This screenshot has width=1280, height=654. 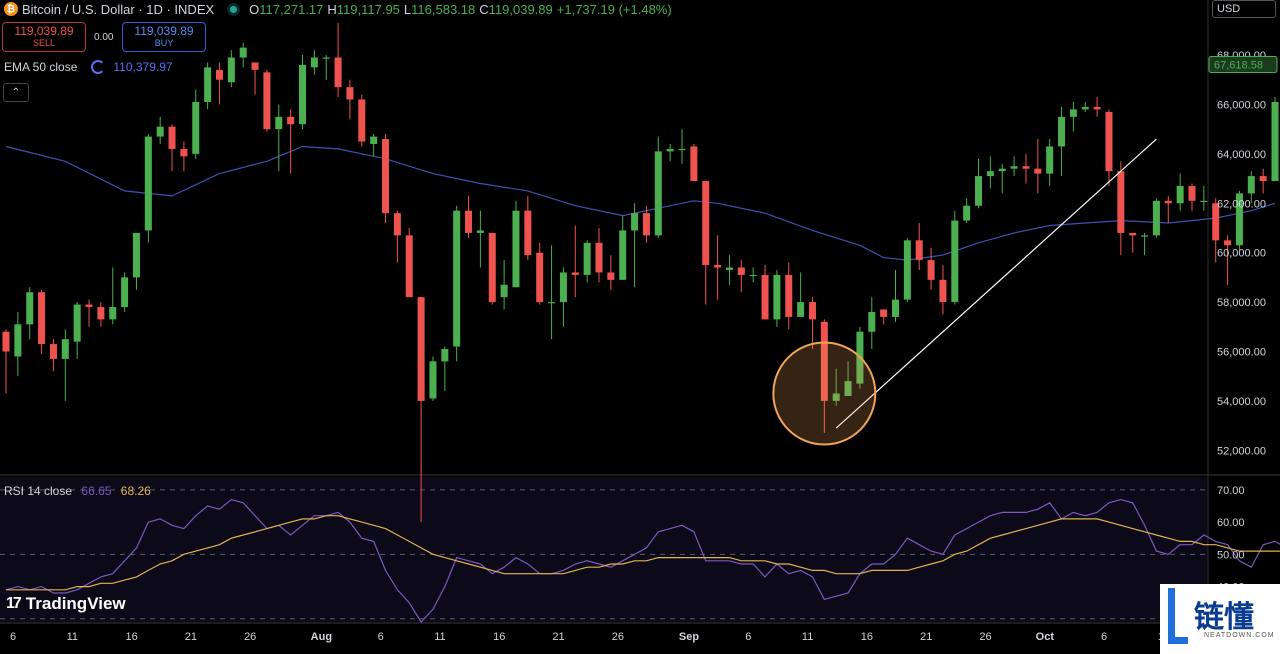 I want to click on sell-label: SELL, so click(x=44, y=43).